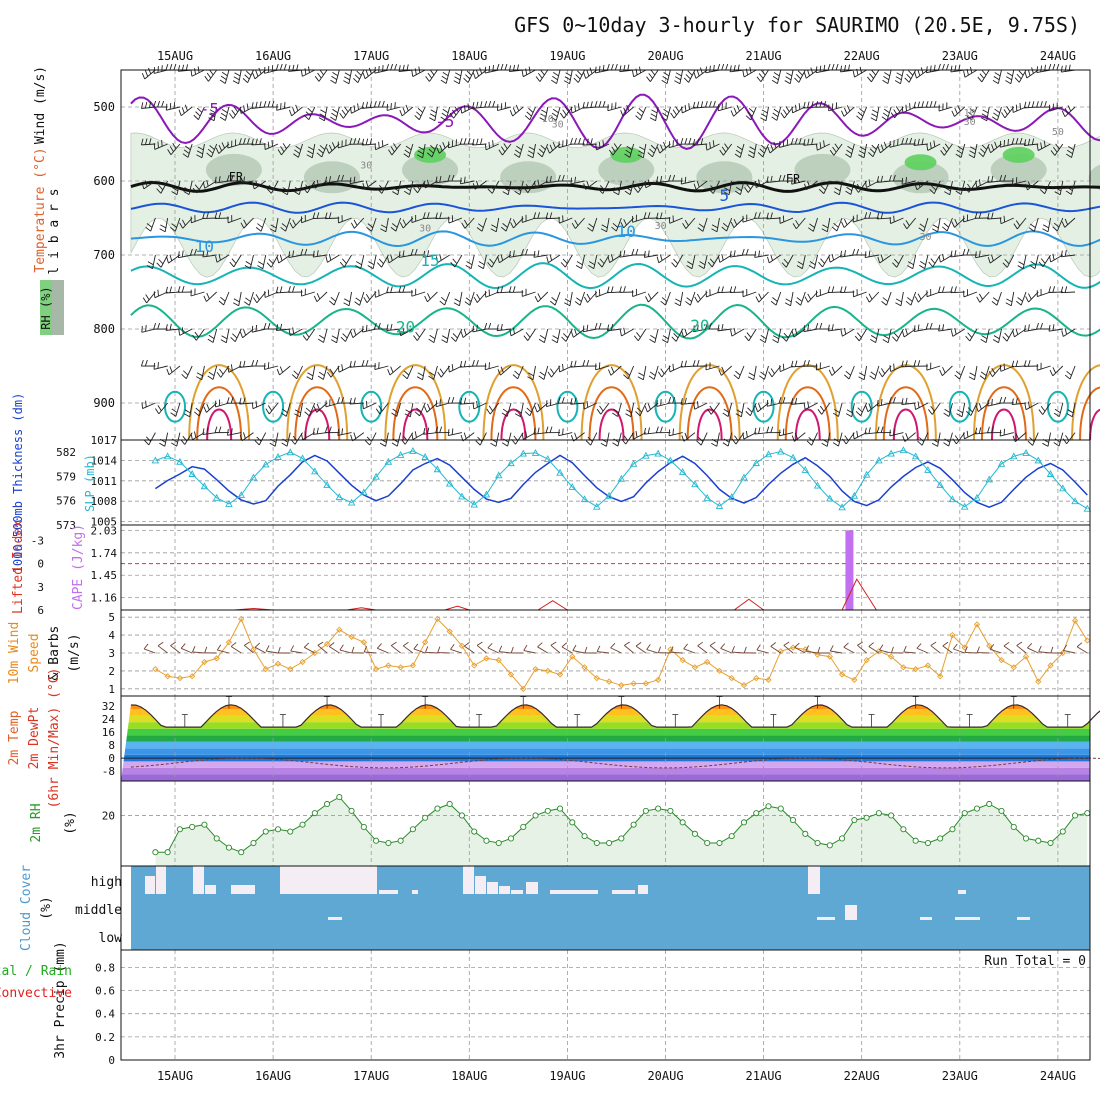 The image size is (1100, 1100). Describe the element at coordinates (469, 56) in the screenshot. I see `date-label-top: 18AUG` at that location.